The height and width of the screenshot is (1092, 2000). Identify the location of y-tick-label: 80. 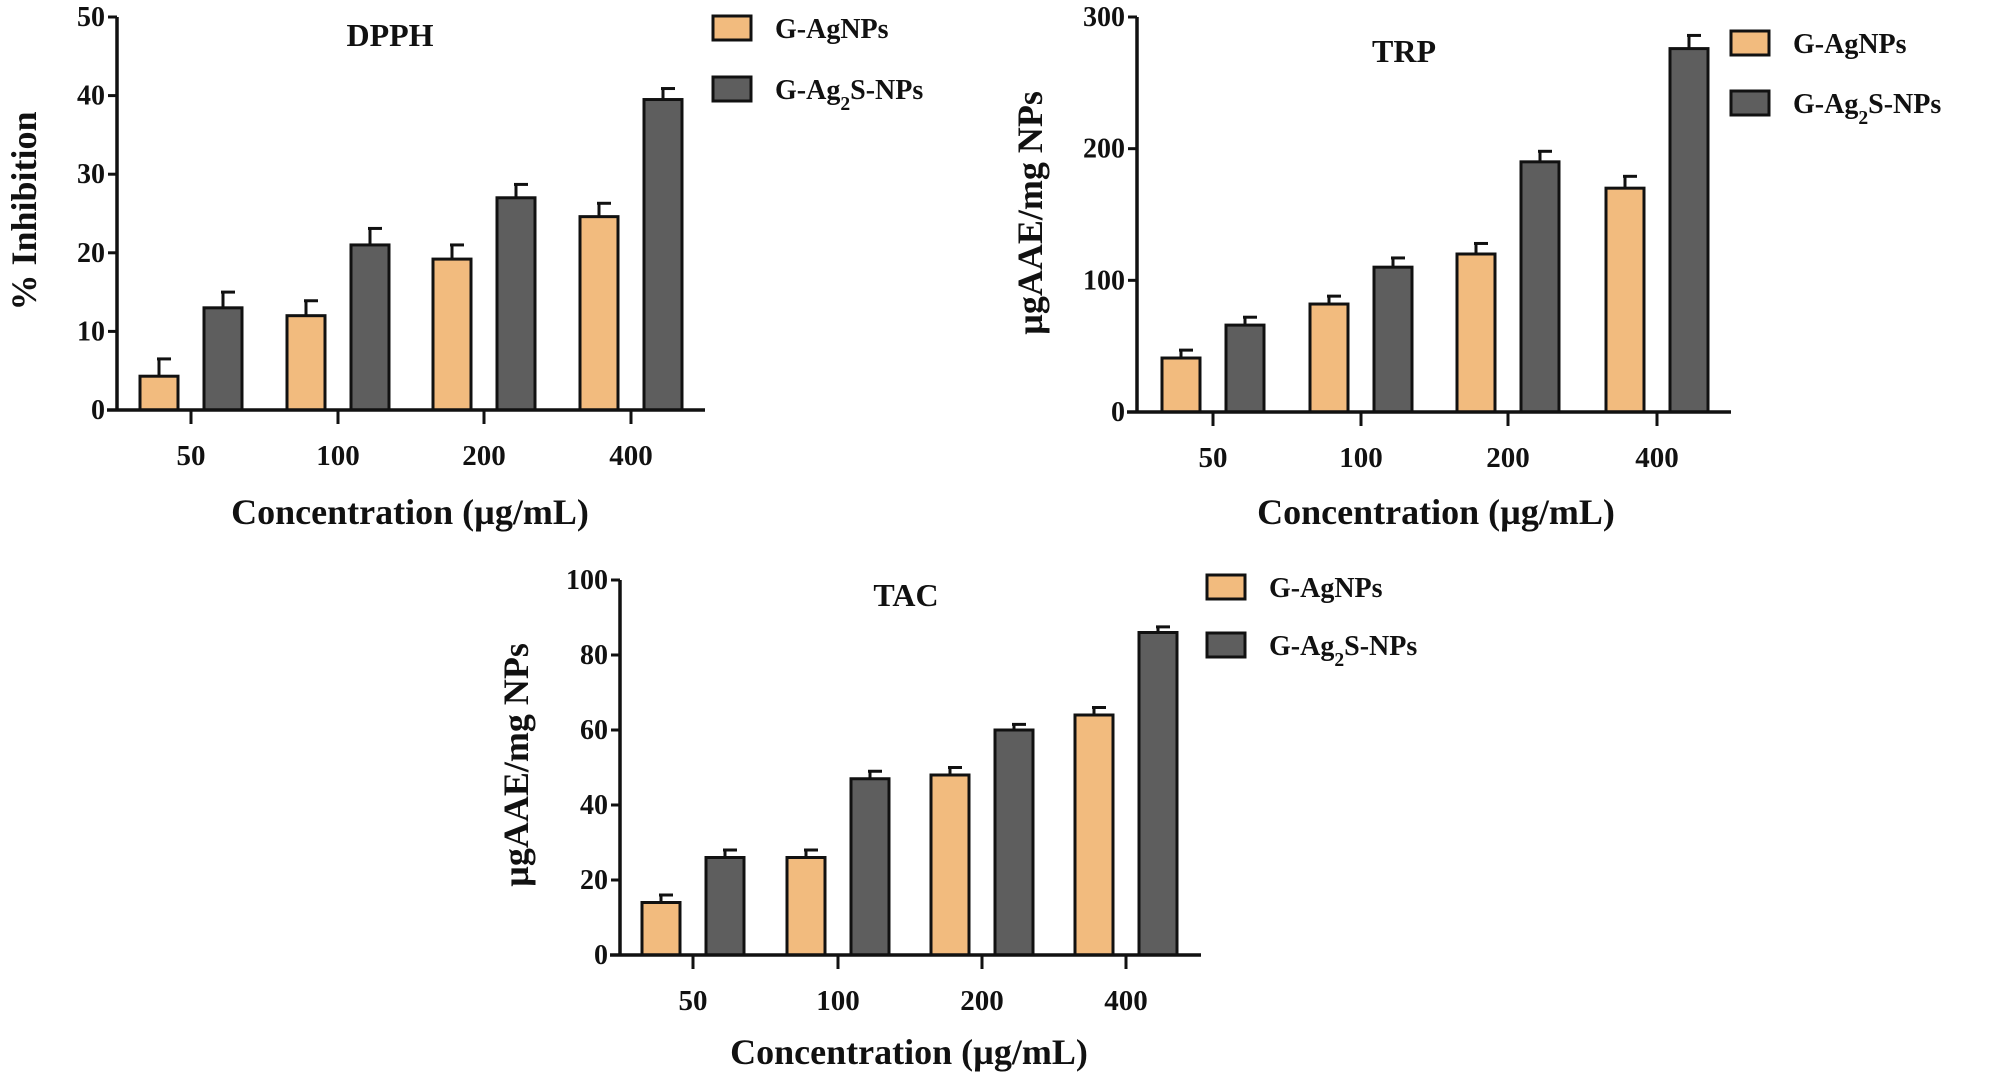
(594, 655).